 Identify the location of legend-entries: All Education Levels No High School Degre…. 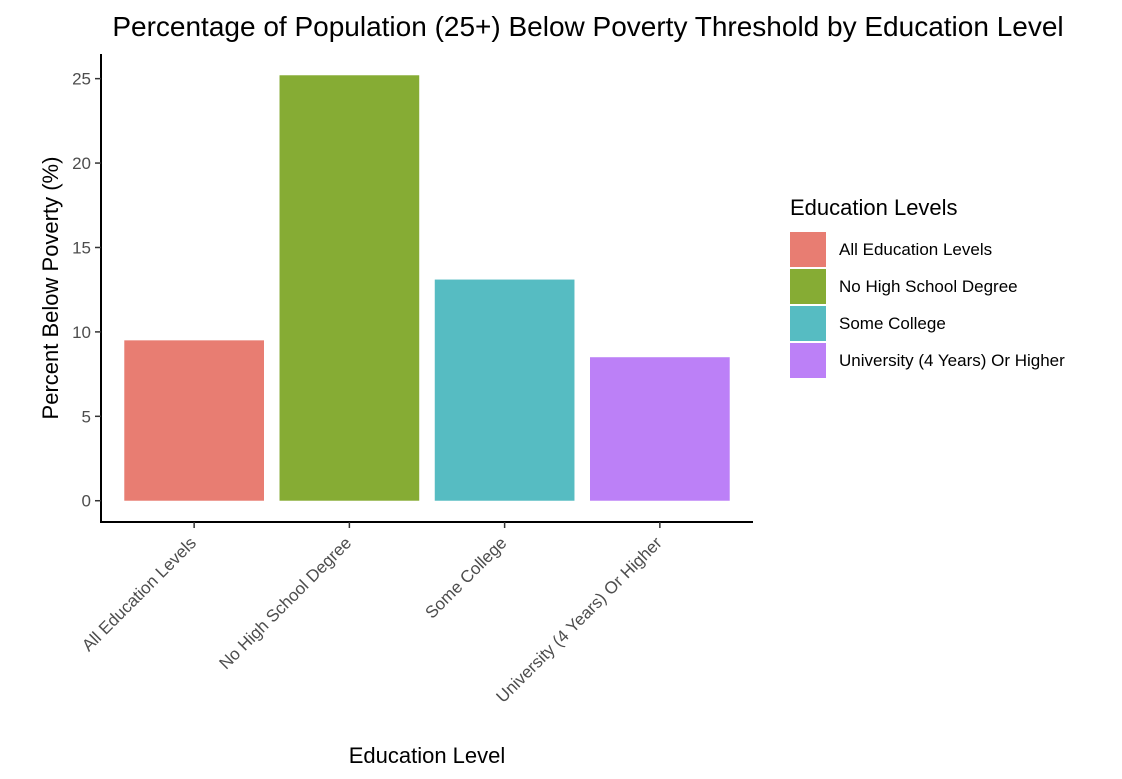
(927, 305).